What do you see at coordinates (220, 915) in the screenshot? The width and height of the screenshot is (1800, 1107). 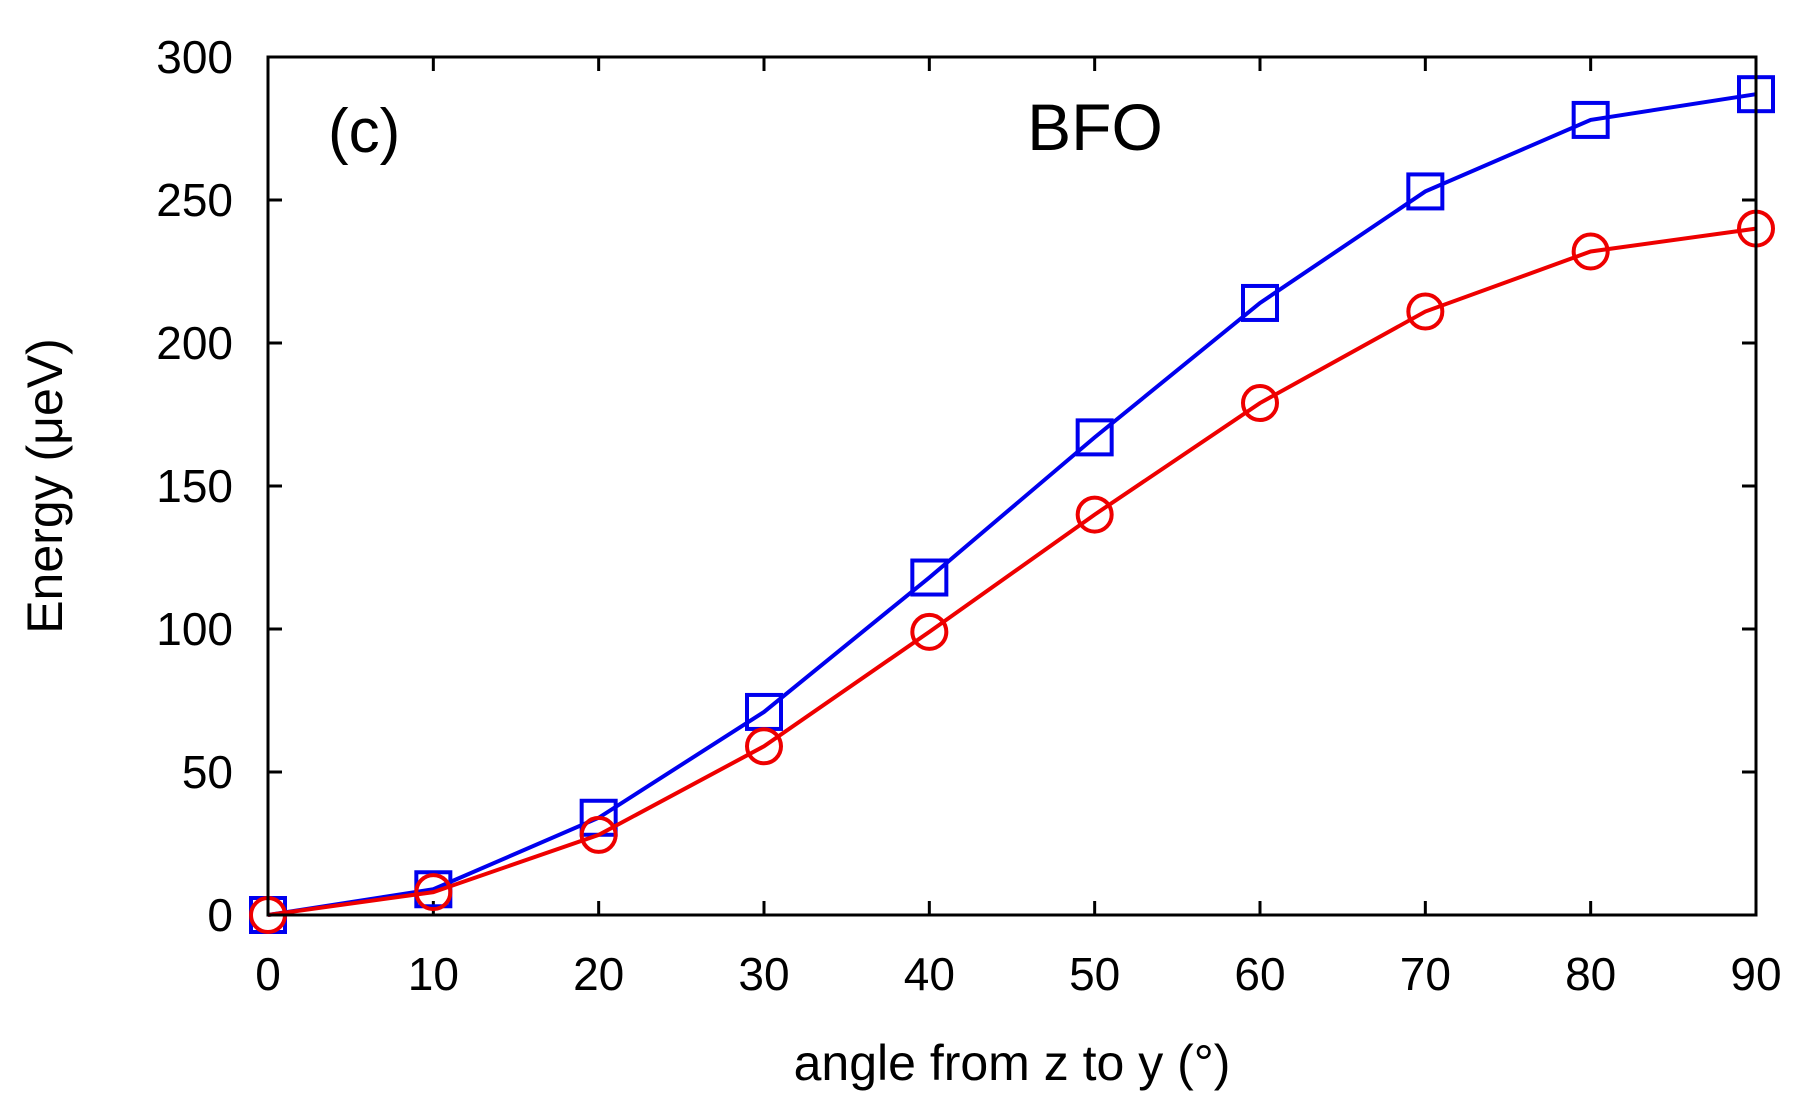 I see `y-tick-label: 0` at bounding box center [220, 915].